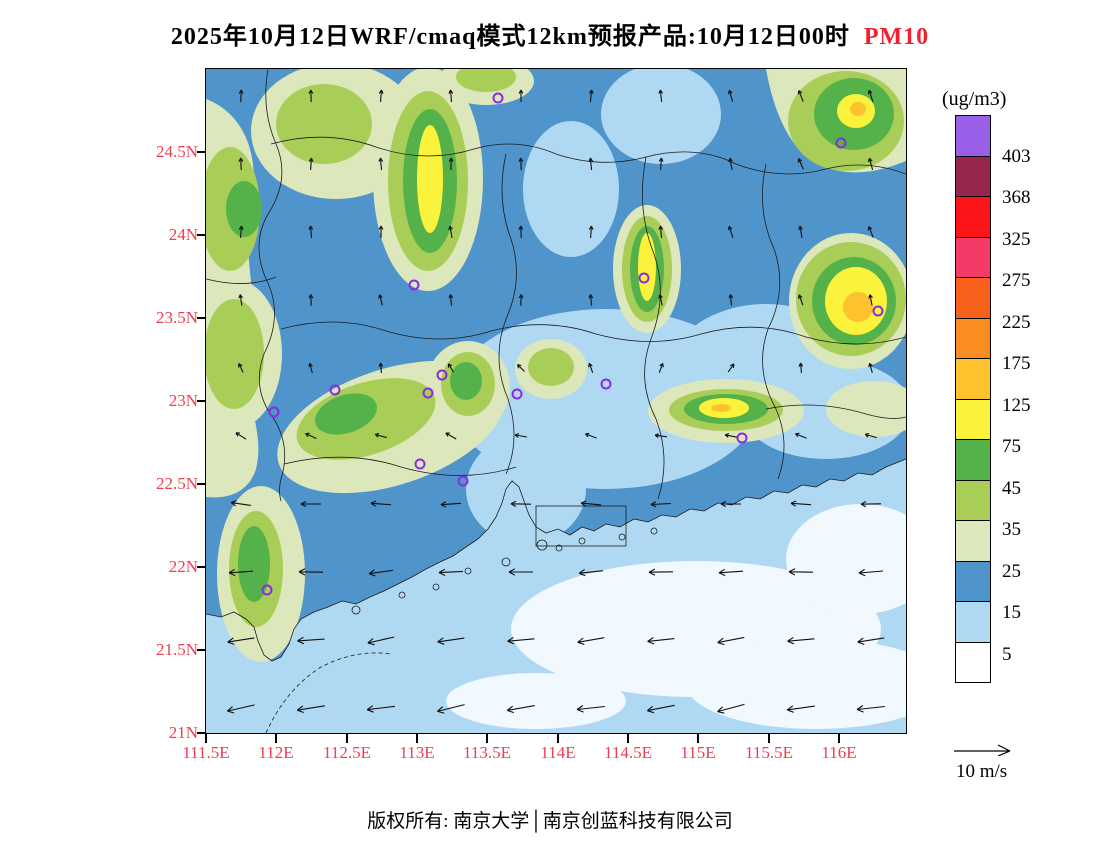 The width and height of the screenshot is (1100, 850). What do you see at coordinates (1016, 197) in the screenshot?
I see `legend-level-label: 368` at bounding box center [1016, 197].